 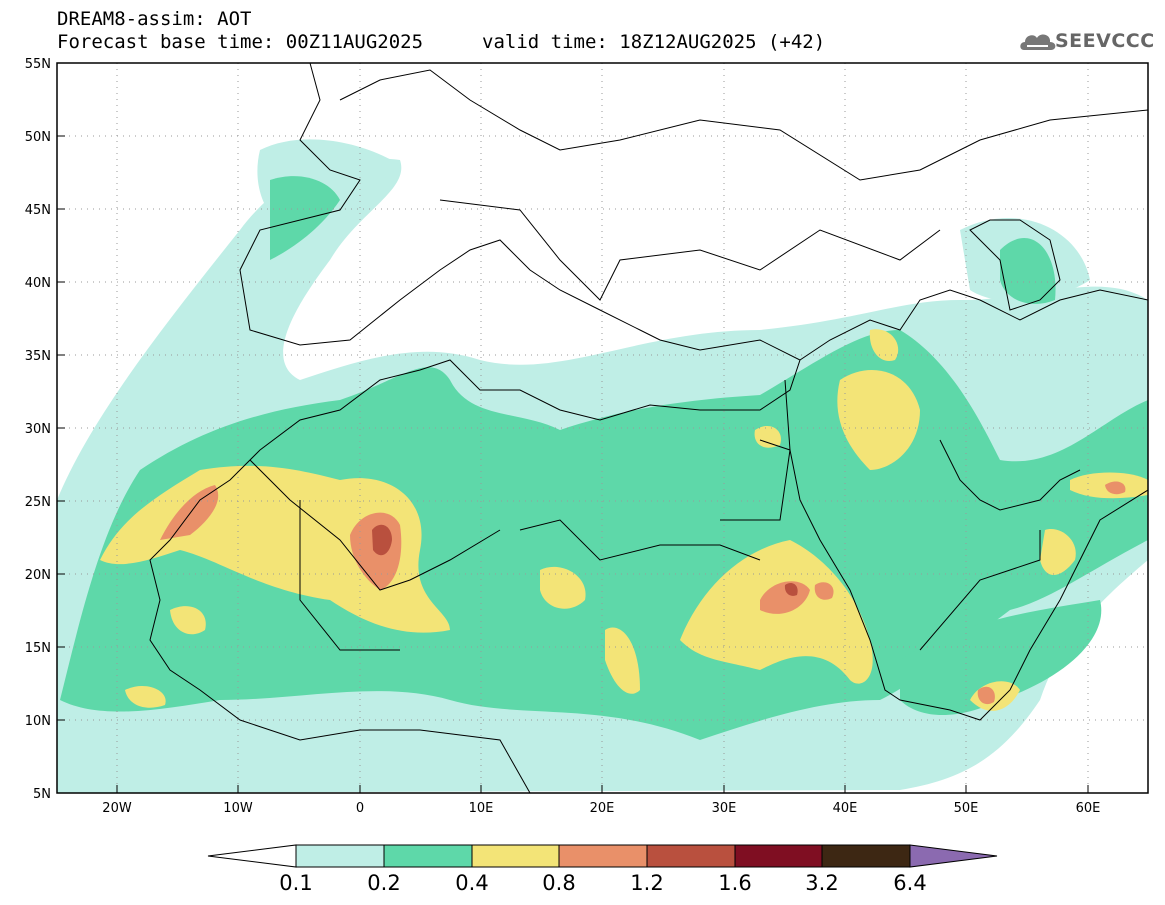 What do you see at coordinates (953, 856) in the screenshot?
I see `colorbar-high-arrow` at bounding box center [953, 856].